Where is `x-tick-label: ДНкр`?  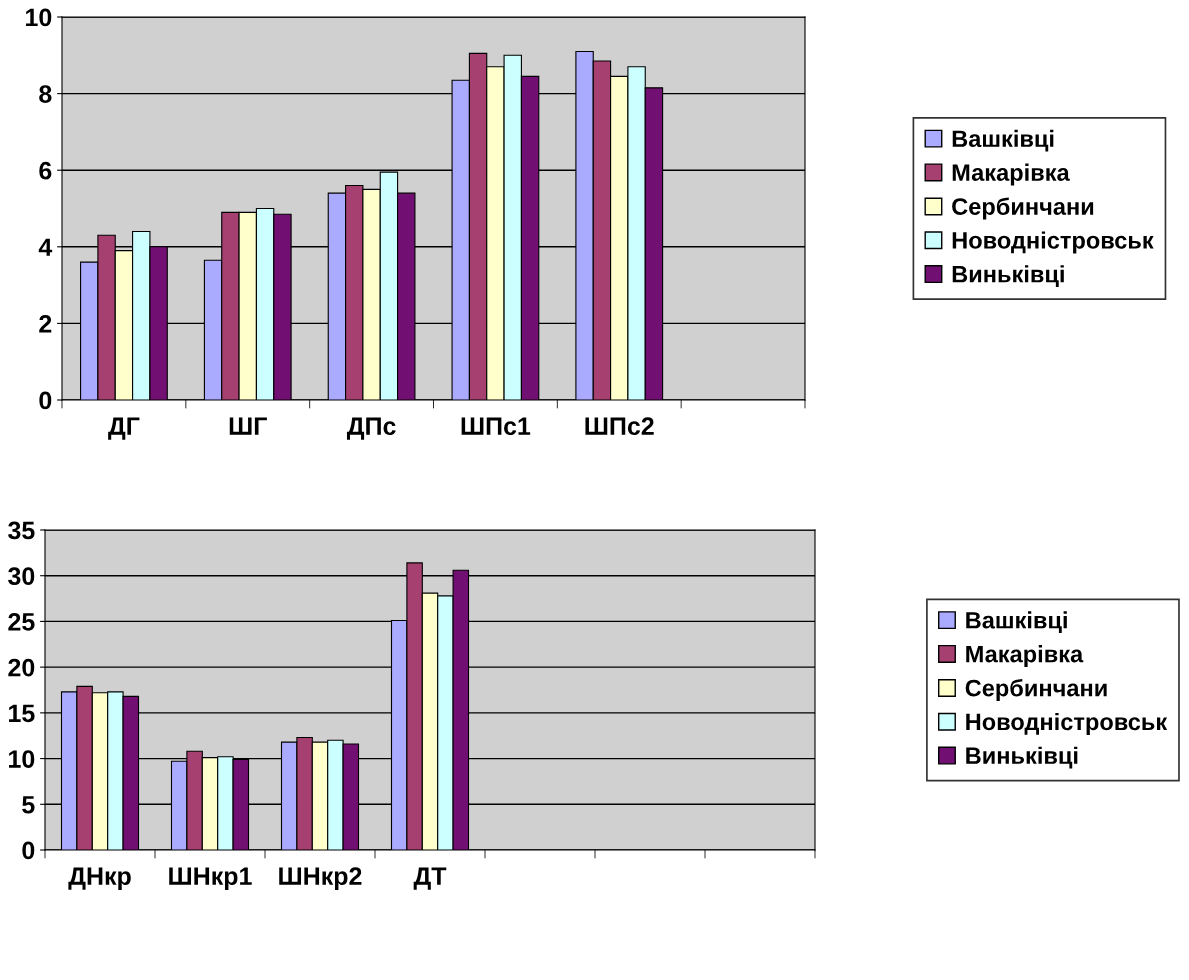 x-tick-label: ДНкр is located at coordinates (99, 878).